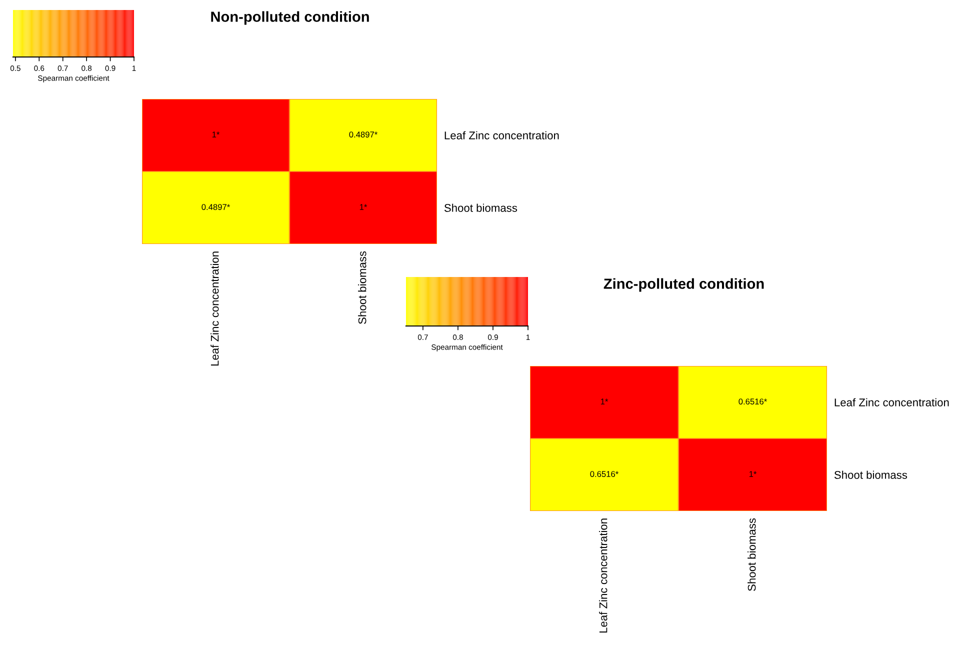  I want to click on chart-title: Non-polluted condition, so click(290, 18).